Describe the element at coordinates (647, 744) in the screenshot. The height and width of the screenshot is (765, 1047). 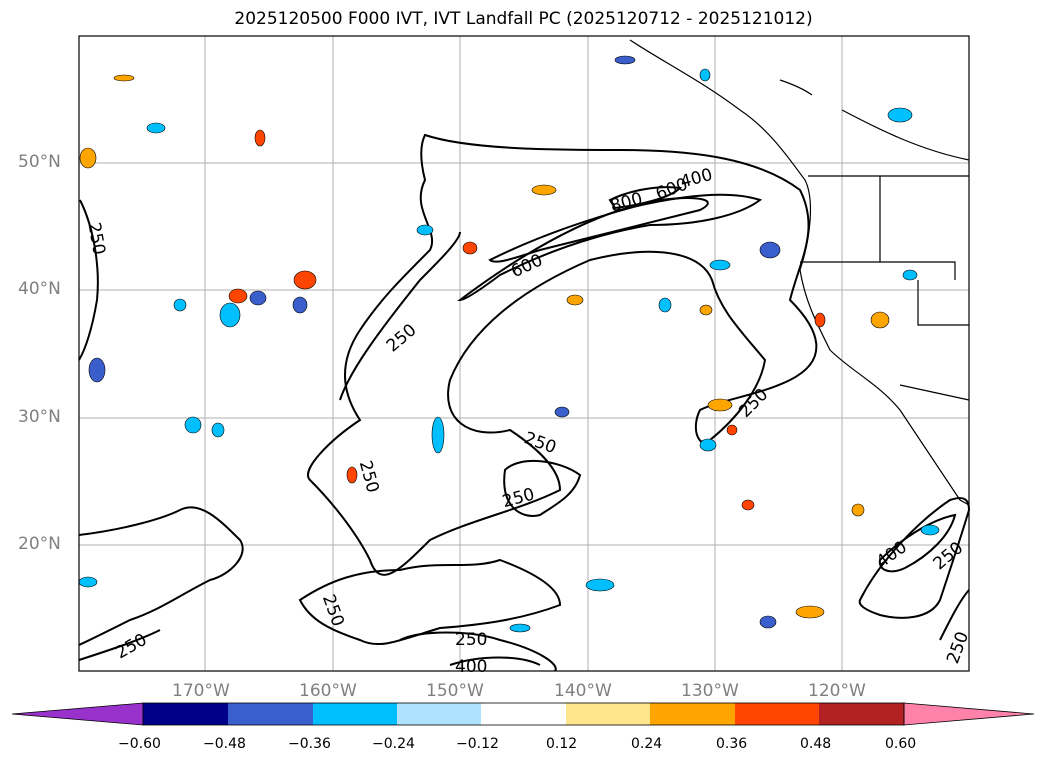
I see `colorbar-tick: 0.24` at that location.